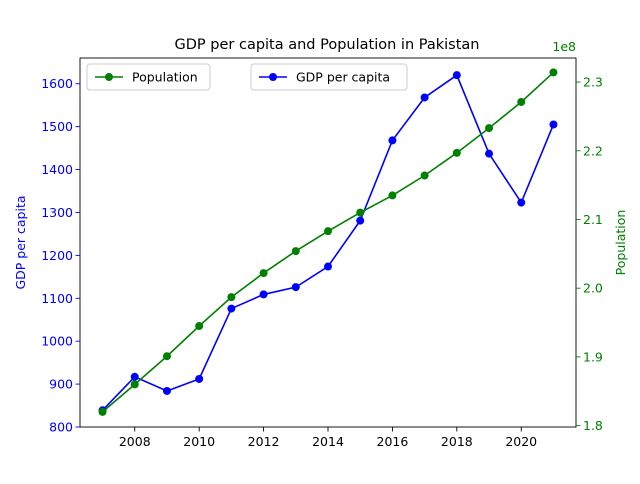 This screenshot has width=640, height=484. Describe the element at coordinates (593, 356) in the screenshot. I see `y-right-tick-label: 1.9` at that location.